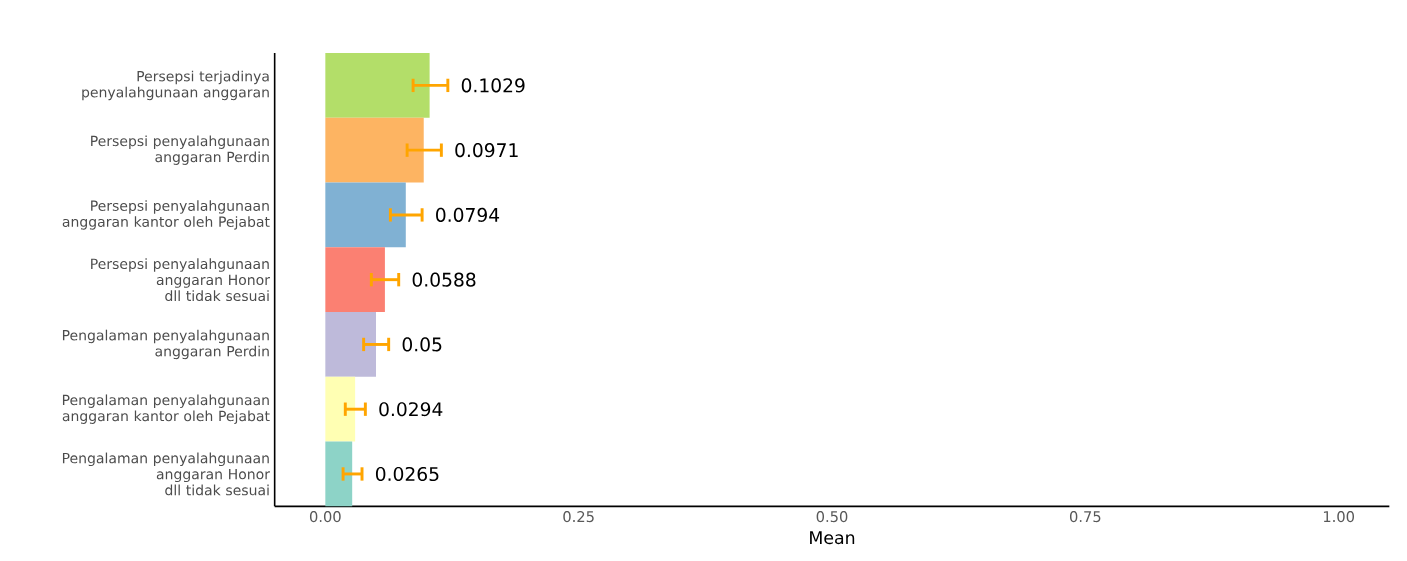 The width and height of the screenshot is (1407, 561). Describe the element at coordinates (832, 517) in the screenshot. I see `x-tick-label: 0.50` at that location.